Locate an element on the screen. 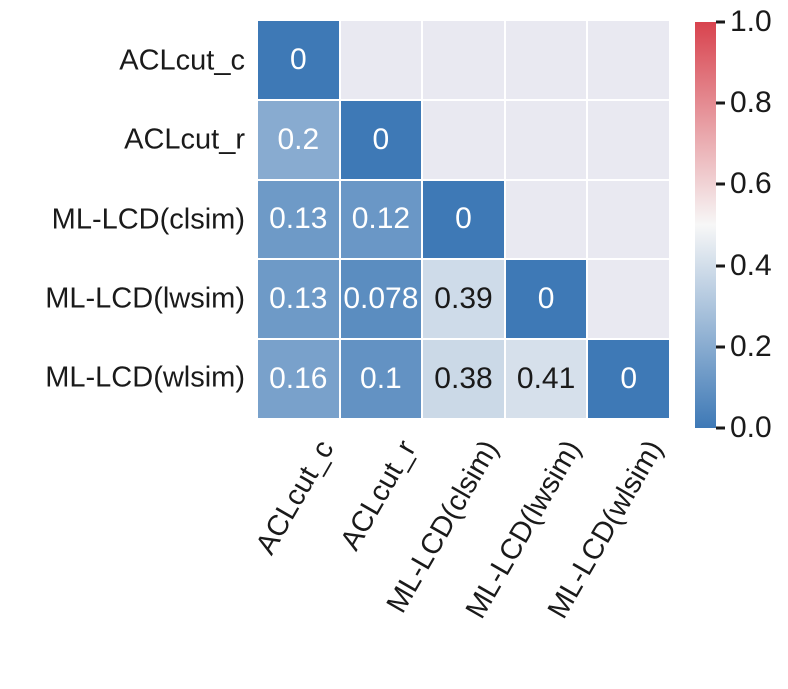 Image resolution: width=788 pixels, height=689 pixels. colorbar-tick-label-2: 0.6 is located at coordinates (751, 184).